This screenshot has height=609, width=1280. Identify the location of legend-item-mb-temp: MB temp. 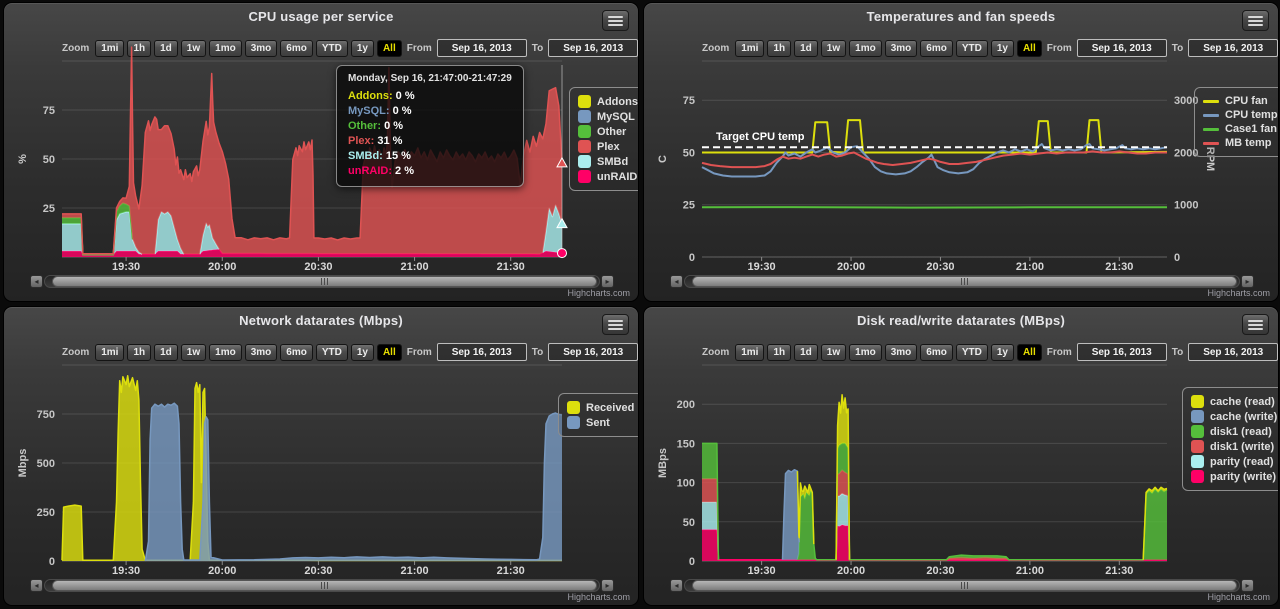
(1240, 143).